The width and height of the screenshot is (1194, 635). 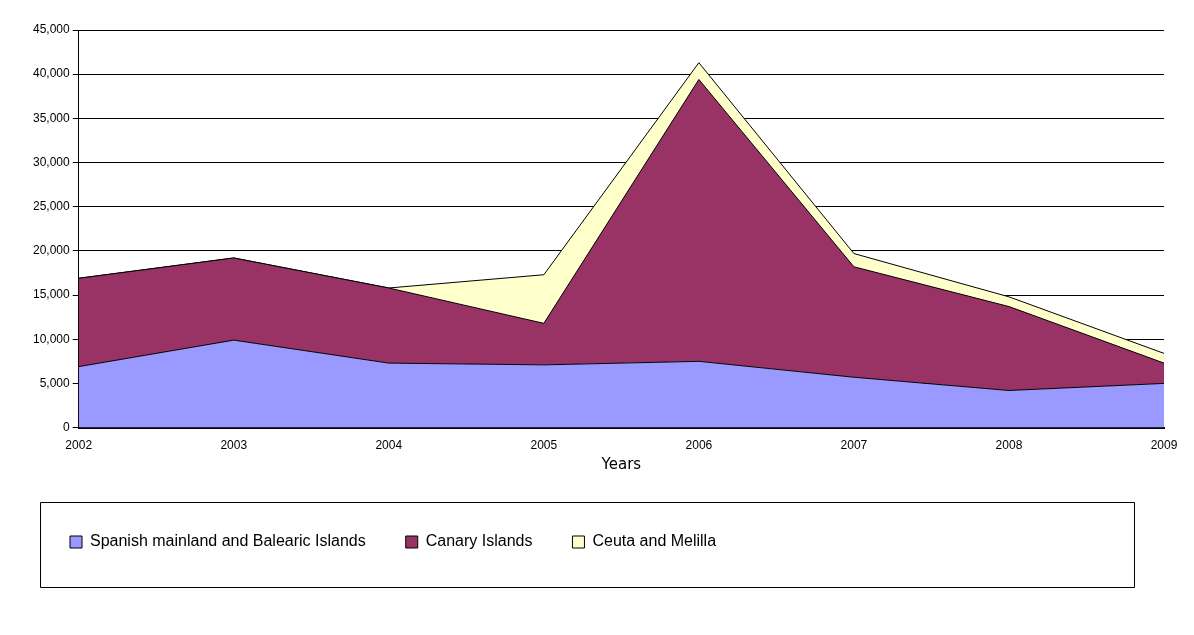 I want to click on x-tick-label: 2003, so click(x=234, y=445).